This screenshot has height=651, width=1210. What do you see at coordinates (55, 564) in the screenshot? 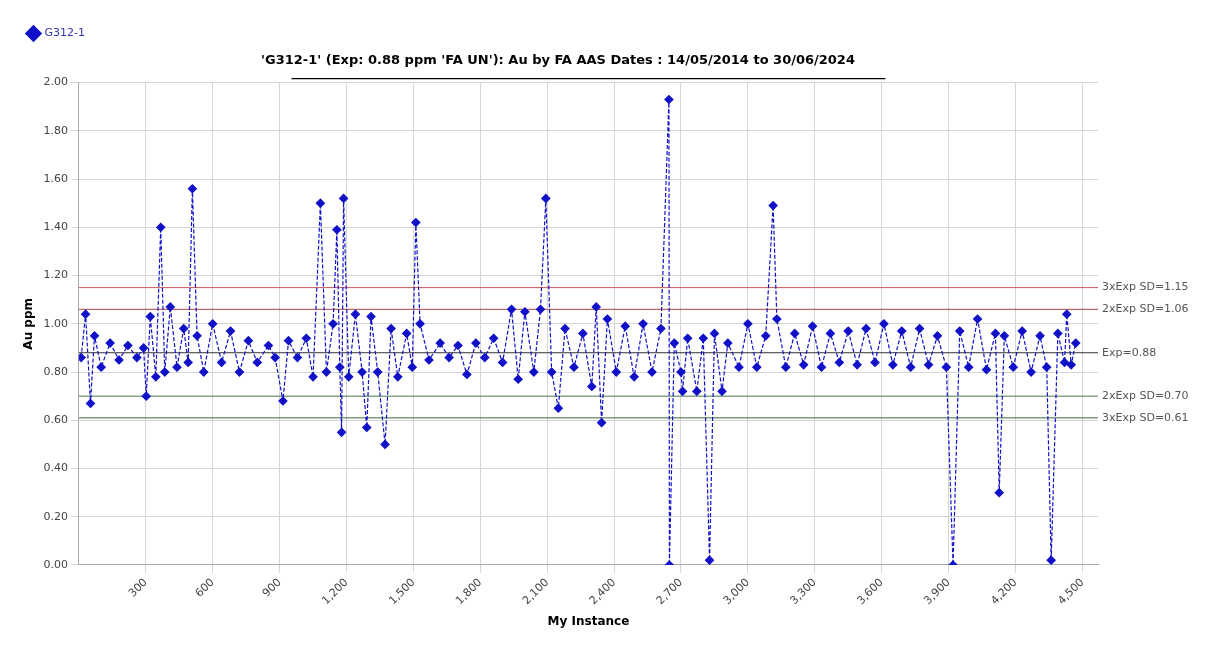
I see `y-tick-label: 0.00` at bounding box center [55, 564].